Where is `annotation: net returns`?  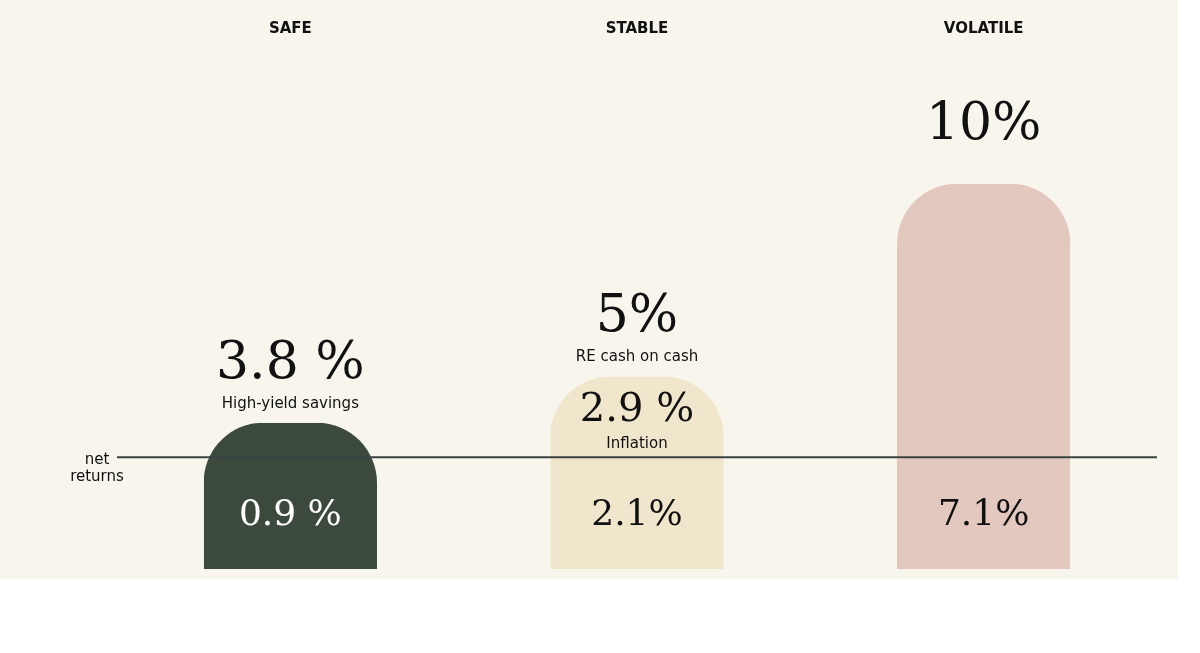 annotation: net returns is located at coordinates (97, 467).